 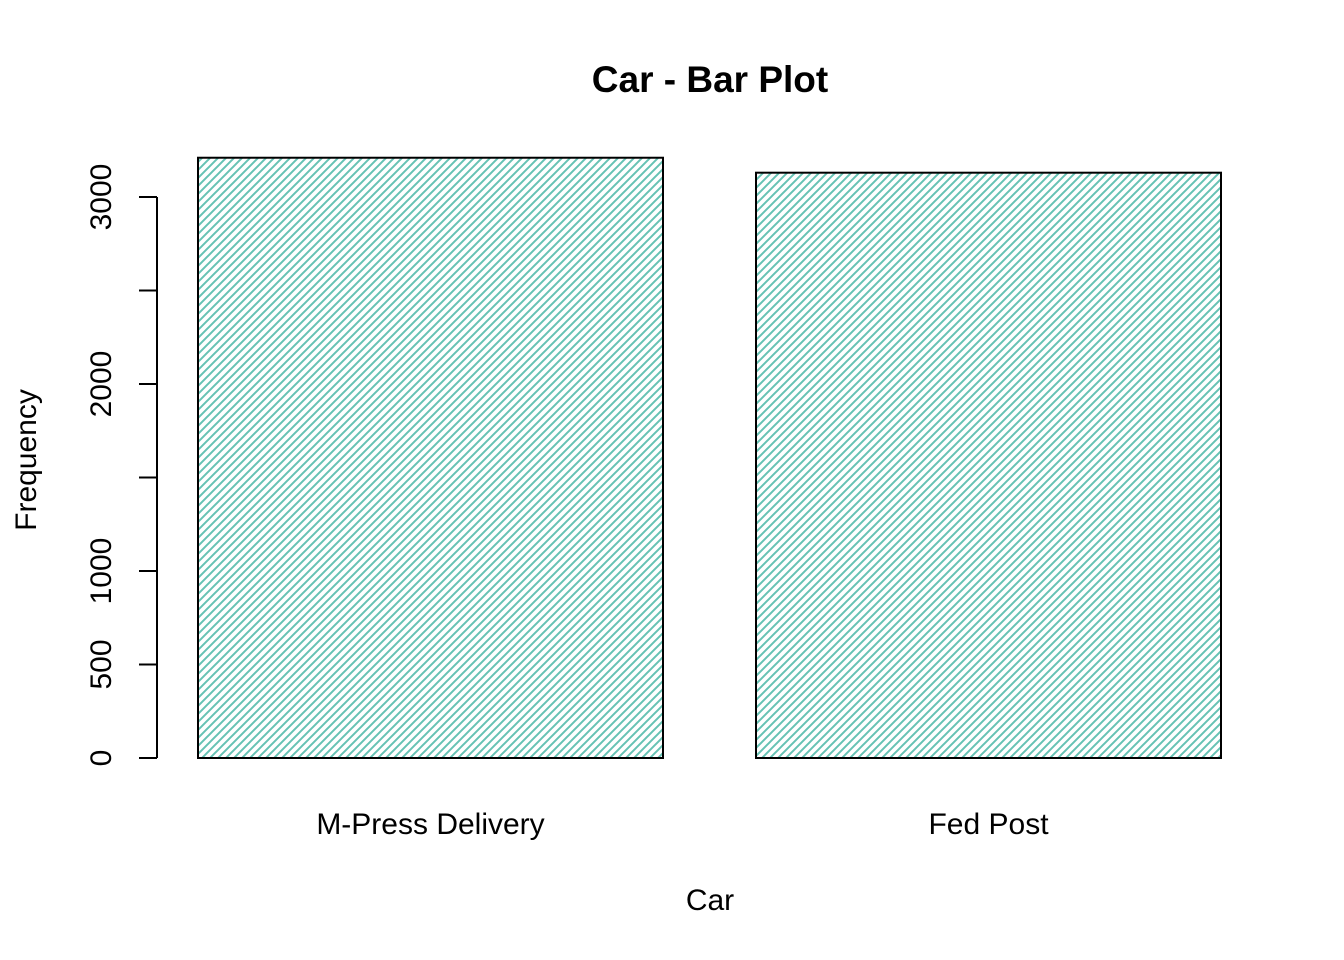 What do you see at coordinates (710, 900) in the screenshot?
I see `x-axis-label: Car` at bounding box center [710, 900].